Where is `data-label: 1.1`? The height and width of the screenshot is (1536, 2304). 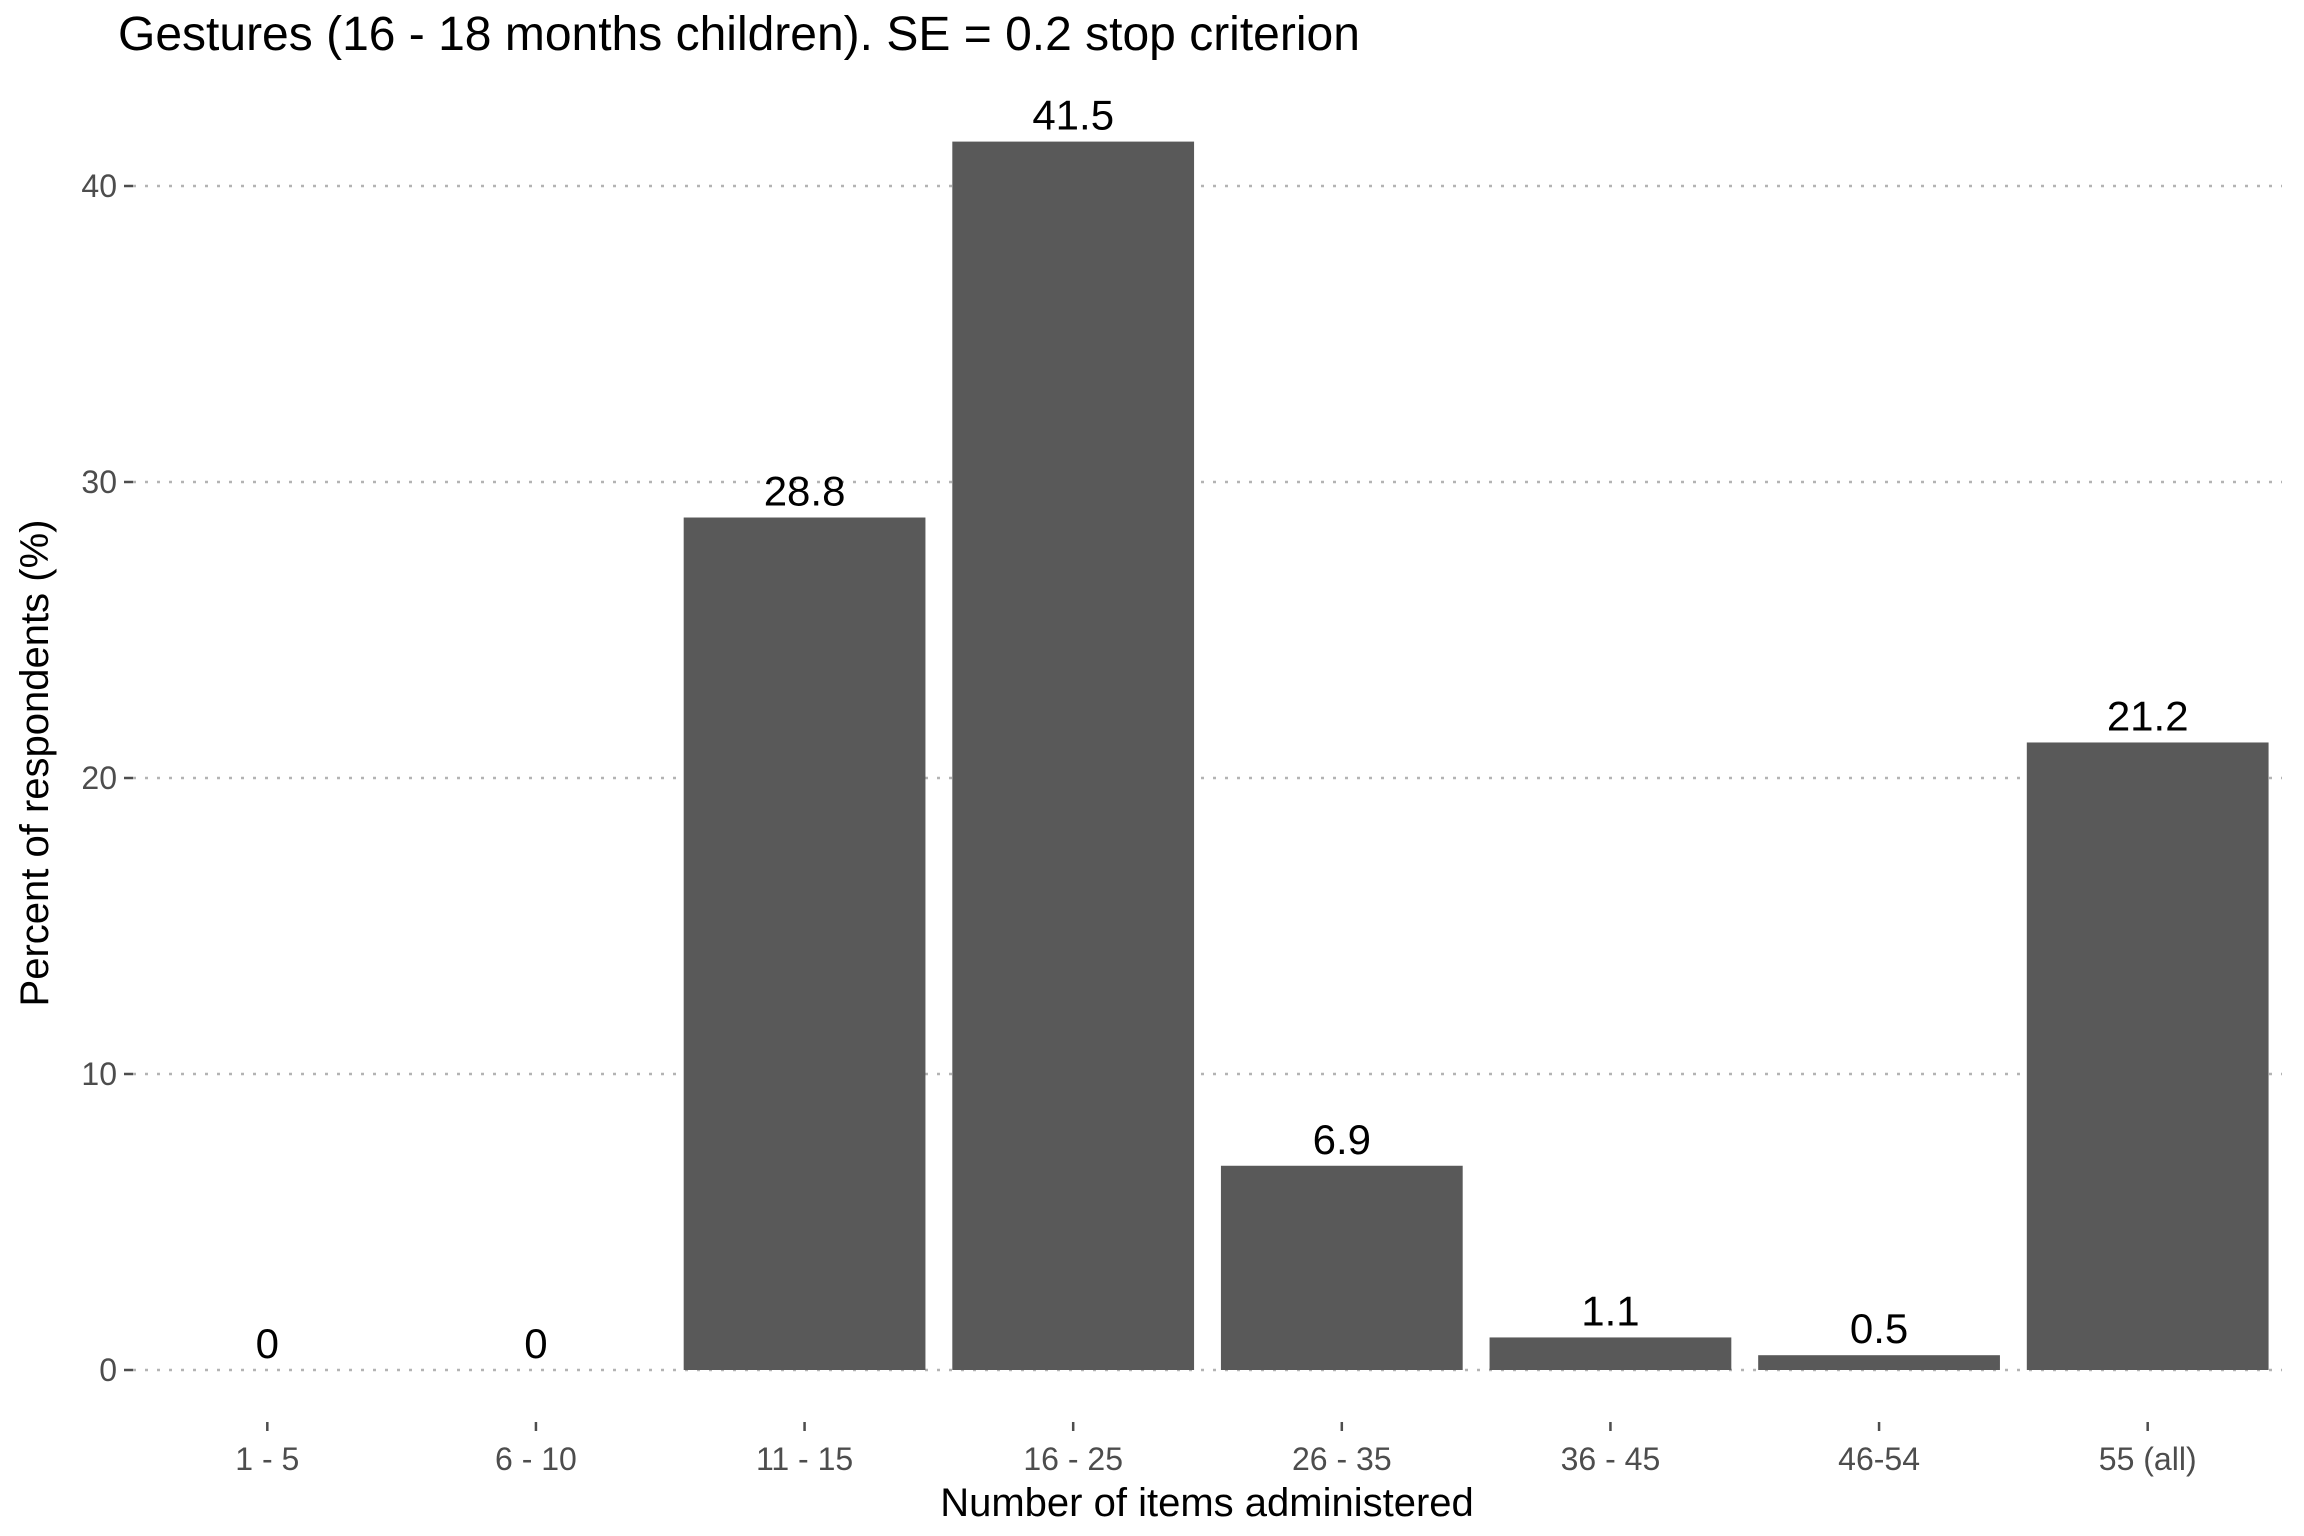 data-label: 1.1 is located at coordinates (1610, 1310).